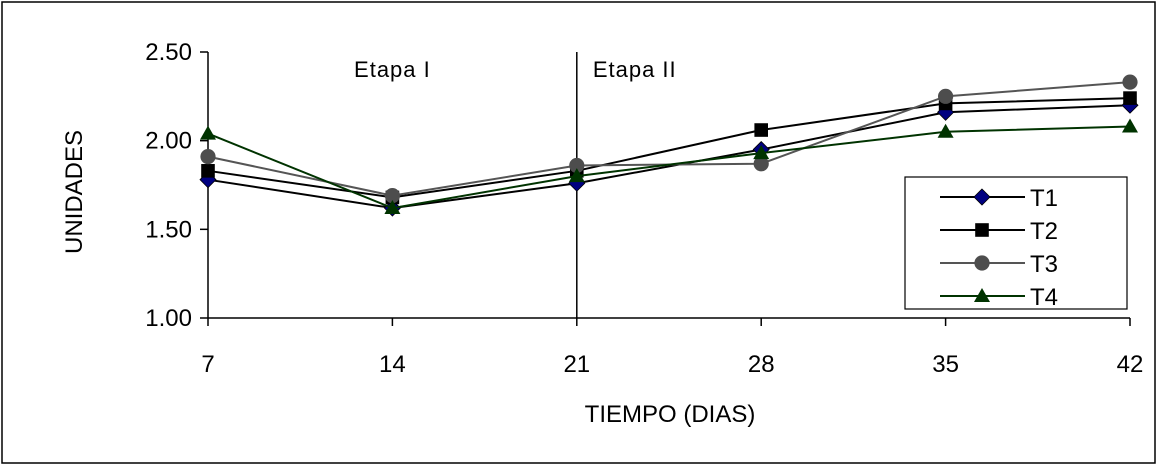 The image size is (1157, 465). I want to click on x-tick-label: 28, so click(761, 364).